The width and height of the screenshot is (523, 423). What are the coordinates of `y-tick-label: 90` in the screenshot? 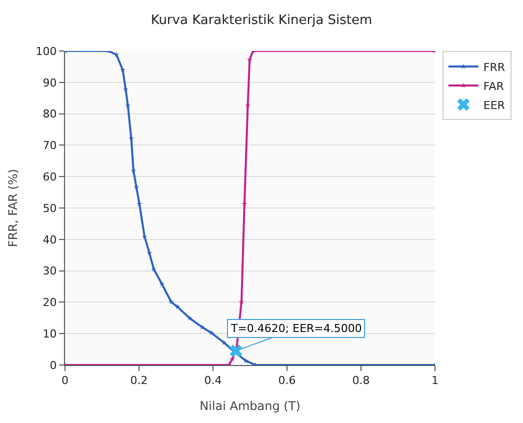 It's located at (49, 83).